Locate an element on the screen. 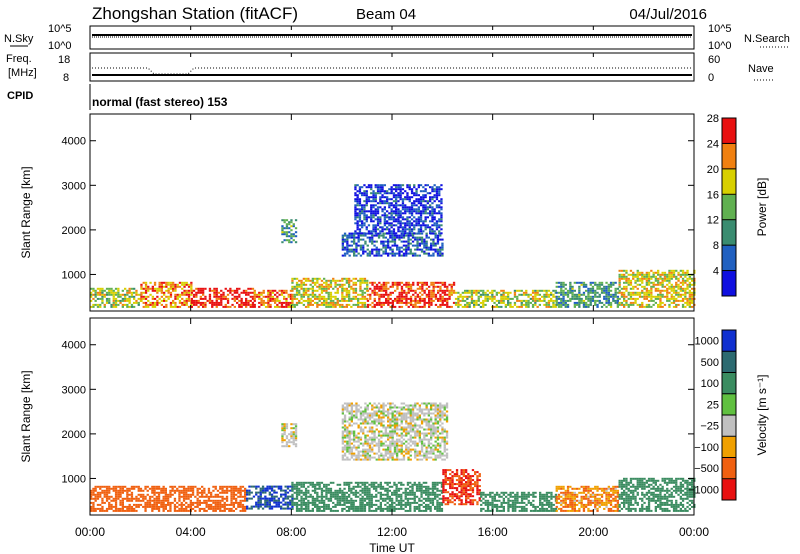  power-echo-region is located at coordinates (505, 298).